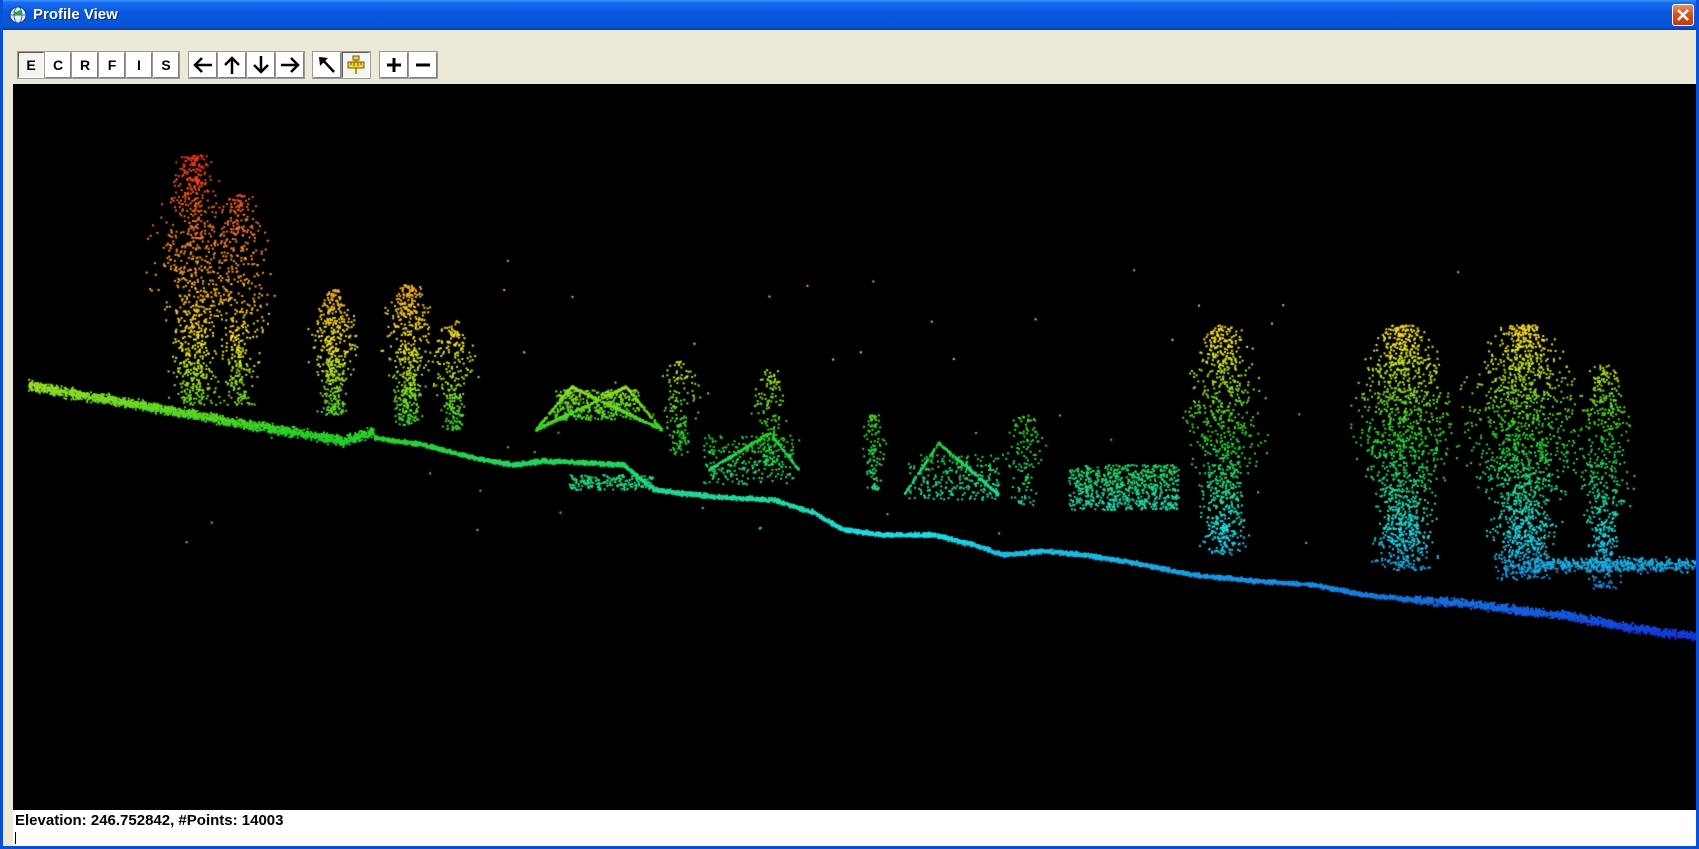 The width and height of the screenshot is (1699, 849). I want to click on arrow-right-icon, so click(290, 65).